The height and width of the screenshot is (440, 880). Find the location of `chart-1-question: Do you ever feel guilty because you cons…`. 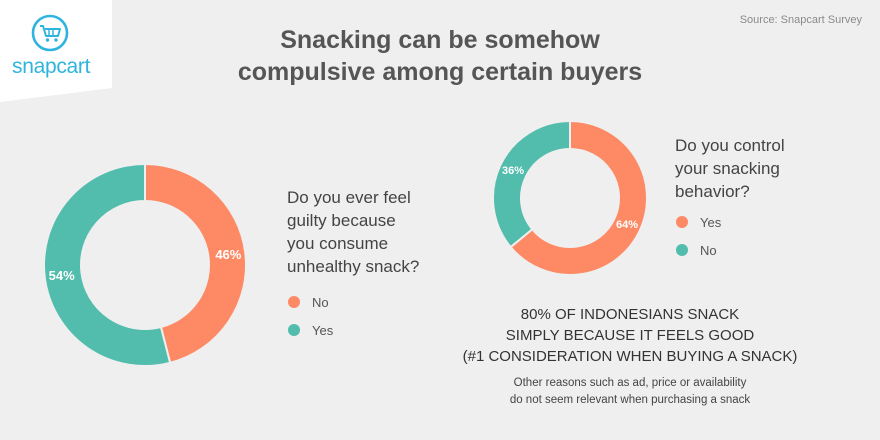

chart-1-question: Do you ever feel guilty because you cons… is located at coordinates (377, 232).